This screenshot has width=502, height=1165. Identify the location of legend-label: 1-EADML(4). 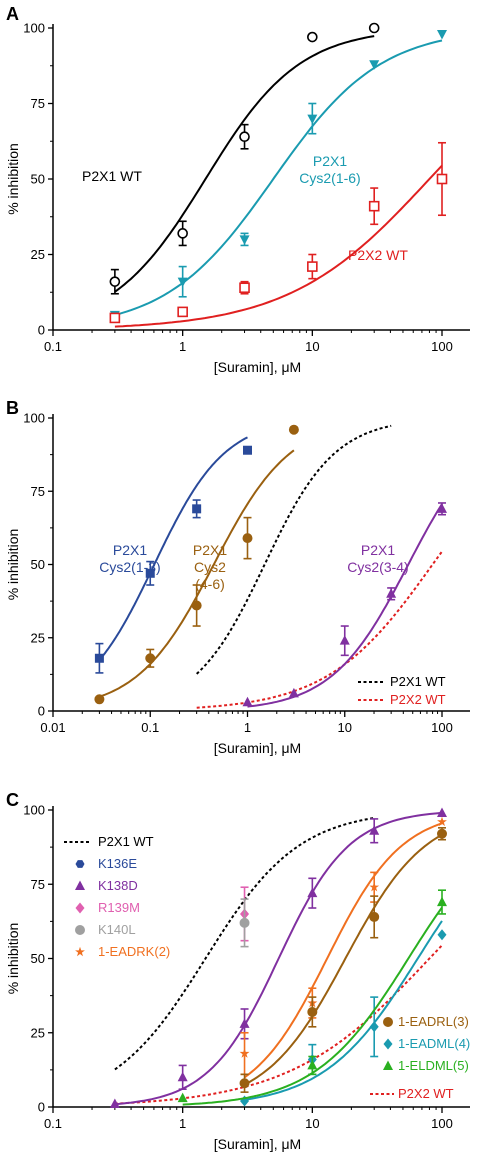
(434, 1043).